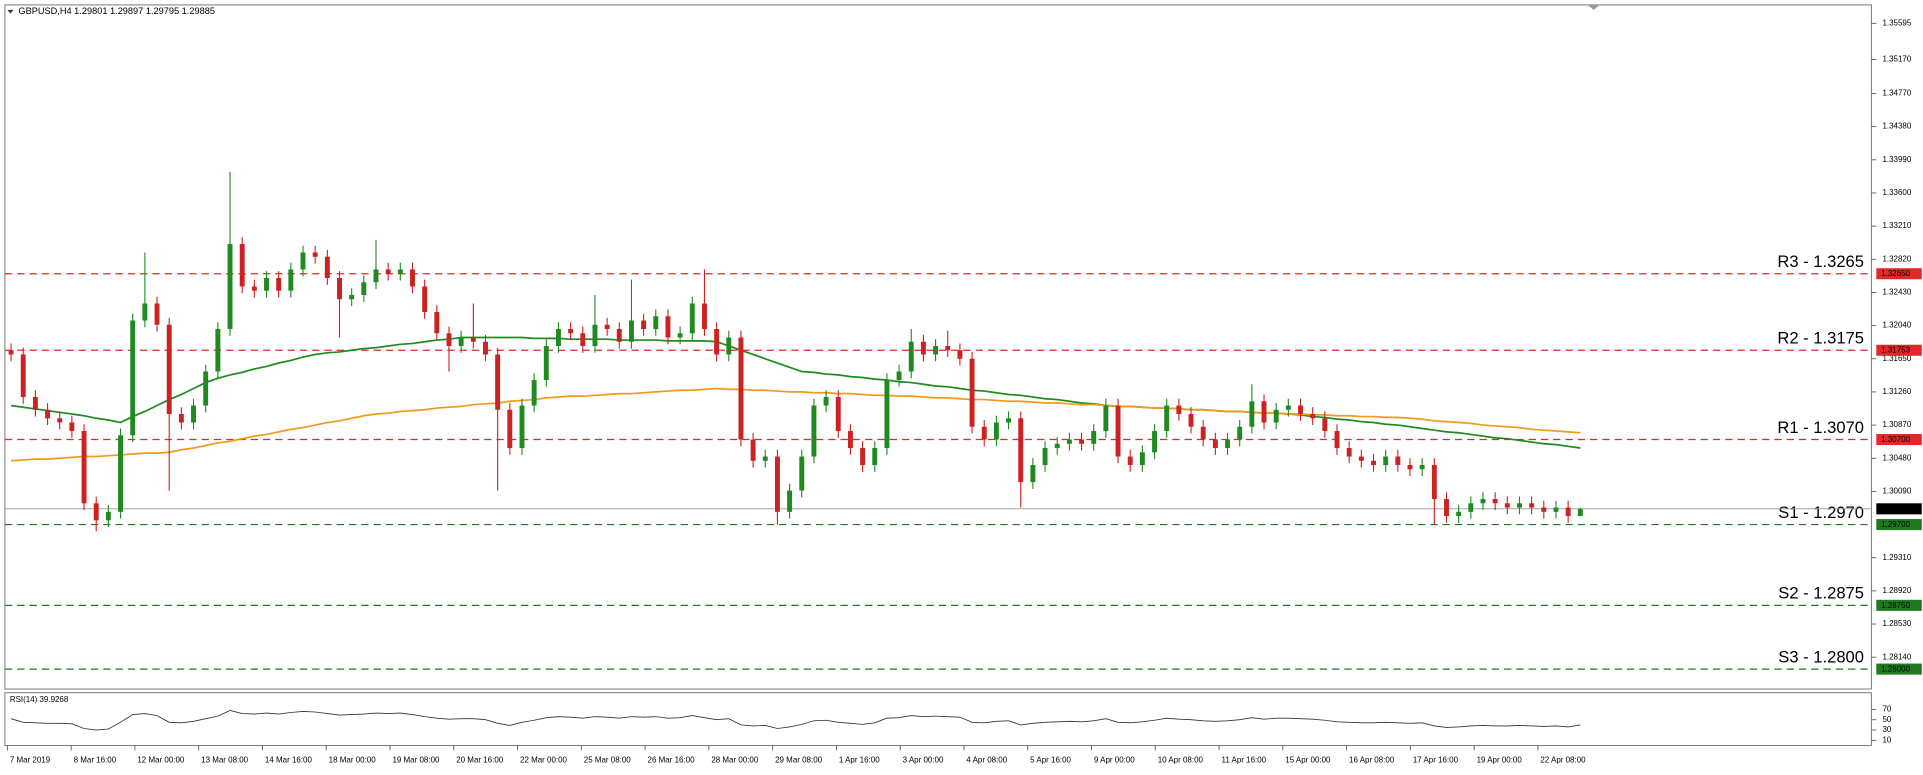  What do you see at coordinates (1896, 623) in the screenshot?
I see `y-tick-label: 1.28530` at bounding box center [1896, 623].